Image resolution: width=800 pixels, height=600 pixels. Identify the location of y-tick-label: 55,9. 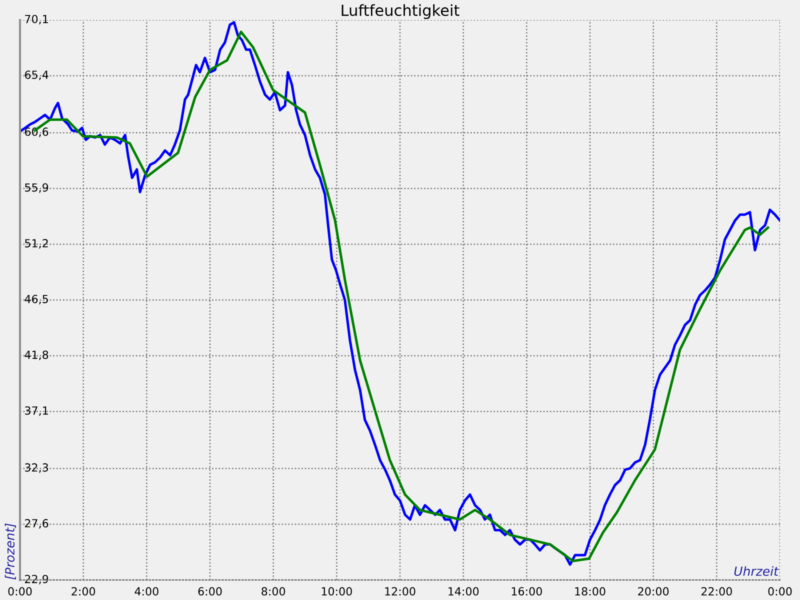
(36, 188).